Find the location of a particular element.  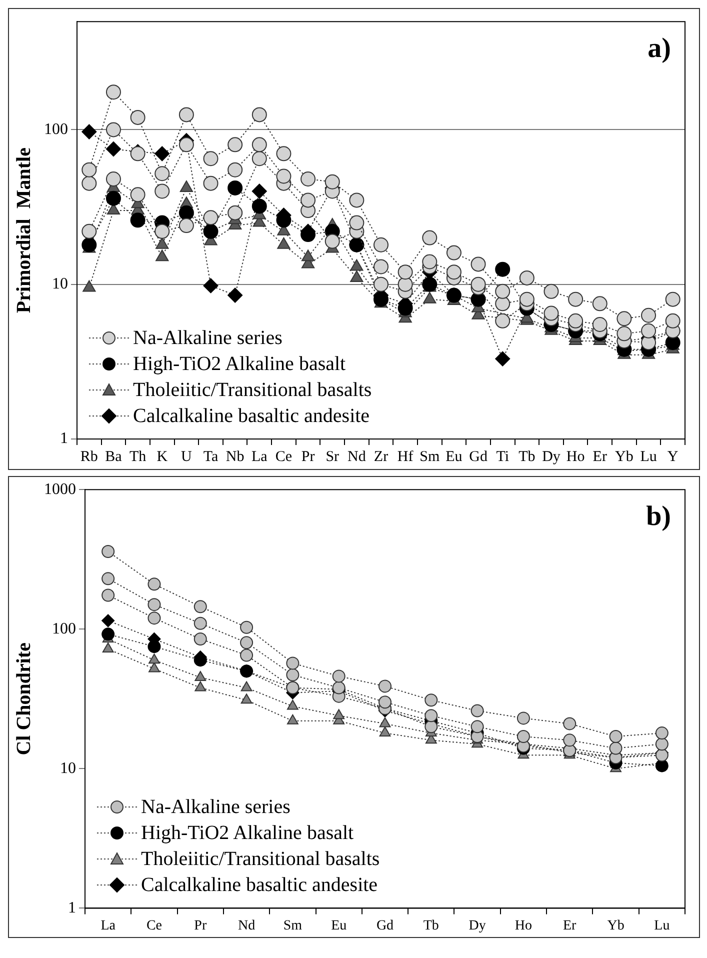

y-axis-title: Primordial Mantle is located at coordinates (24, 230).